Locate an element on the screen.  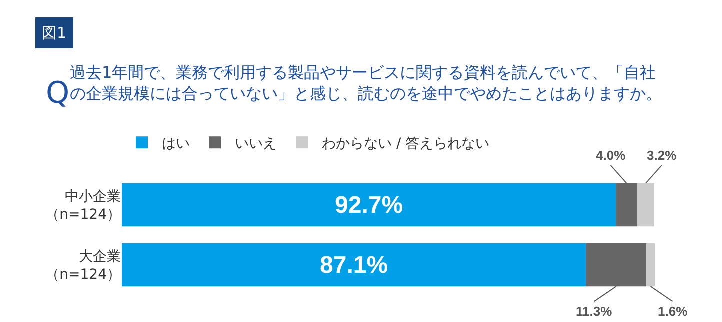
data-label: 4.0% is located at coordinates (611, 155).